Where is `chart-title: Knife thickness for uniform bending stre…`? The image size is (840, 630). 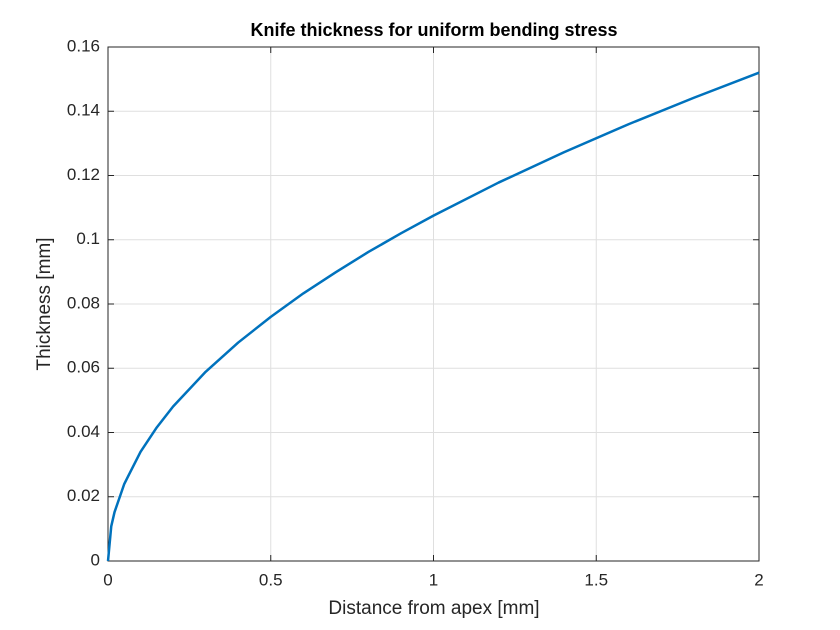 chart-title: Knife thickness for uniform bending stre… is located at coordinates (433, 30).